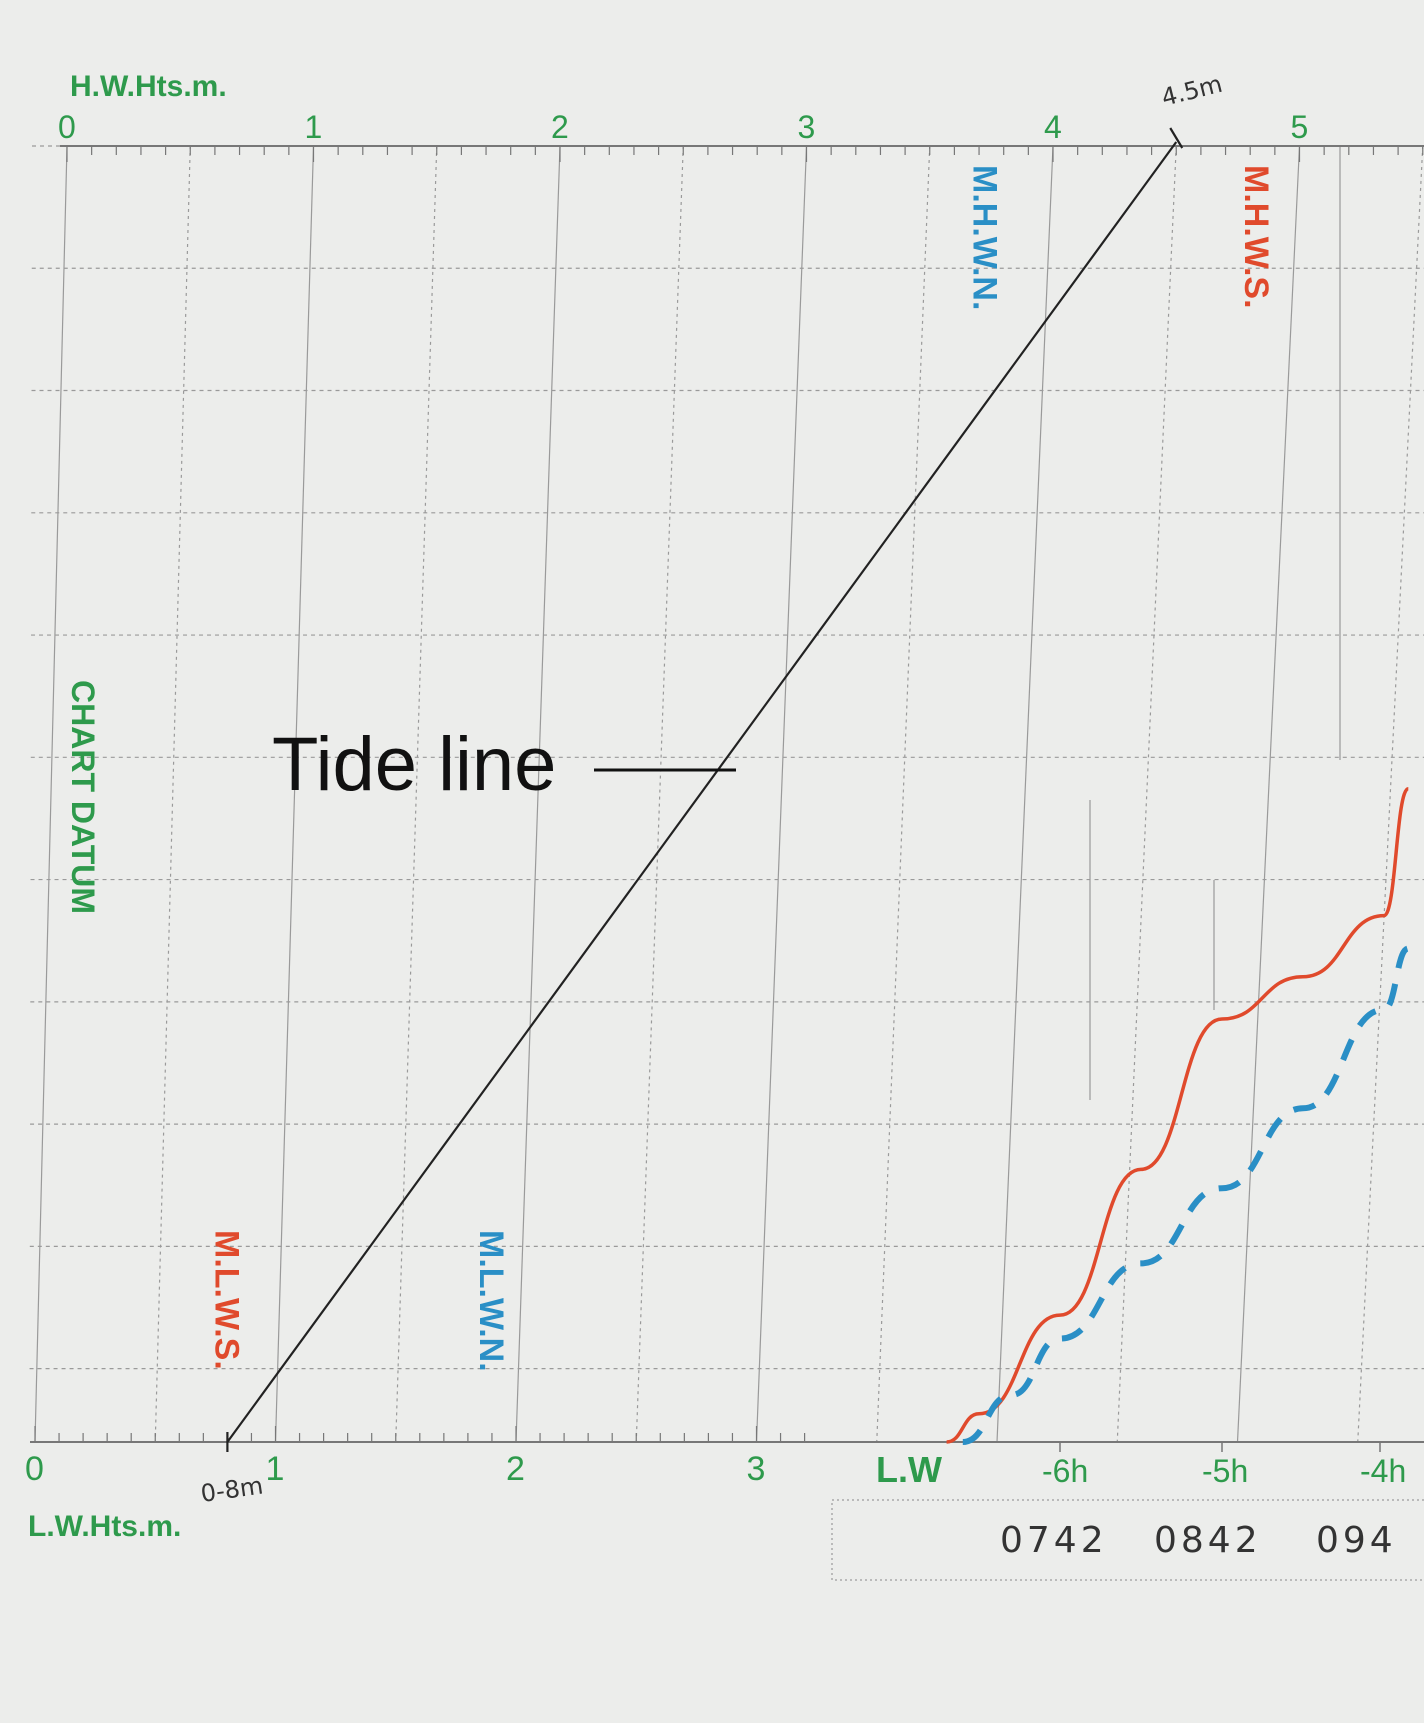 Image resolution: width=1424 pixels, height=1723 pixels. I want to click on top-tick-label: 2, so click(560, 127).